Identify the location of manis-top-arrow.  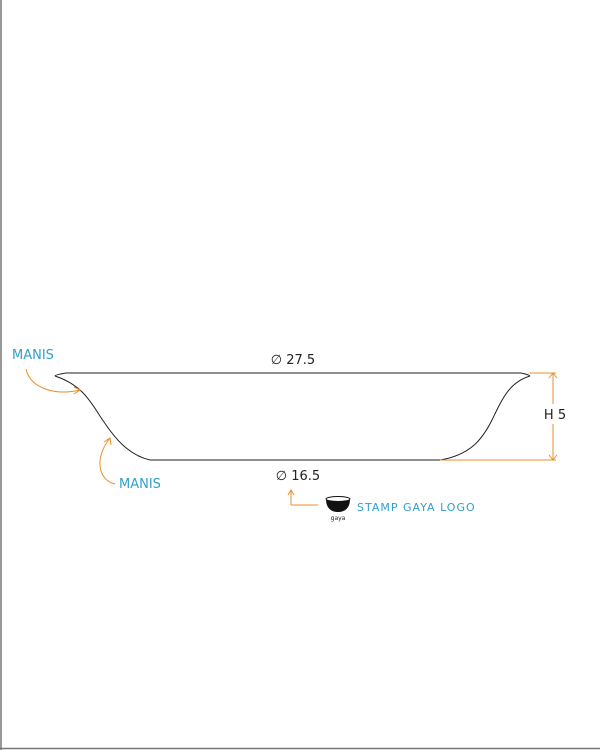
(53, 380).